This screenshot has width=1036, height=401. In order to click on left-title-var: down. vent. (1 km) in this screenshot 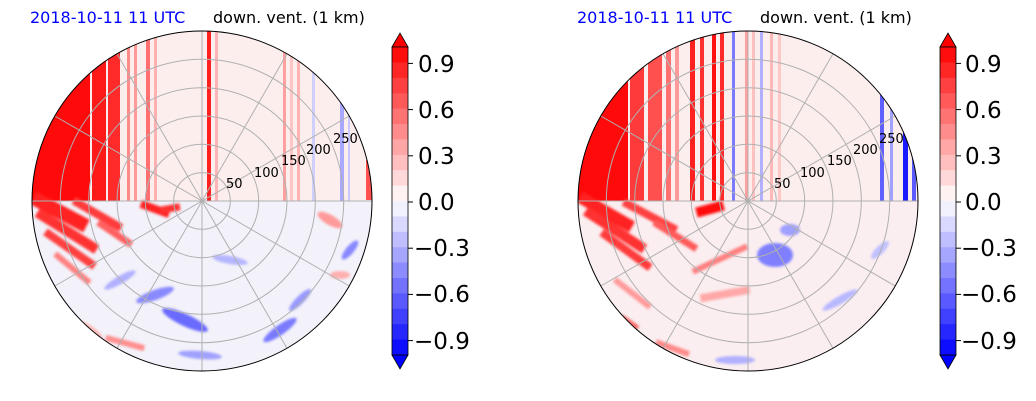, I will do `click(289, 17)`.